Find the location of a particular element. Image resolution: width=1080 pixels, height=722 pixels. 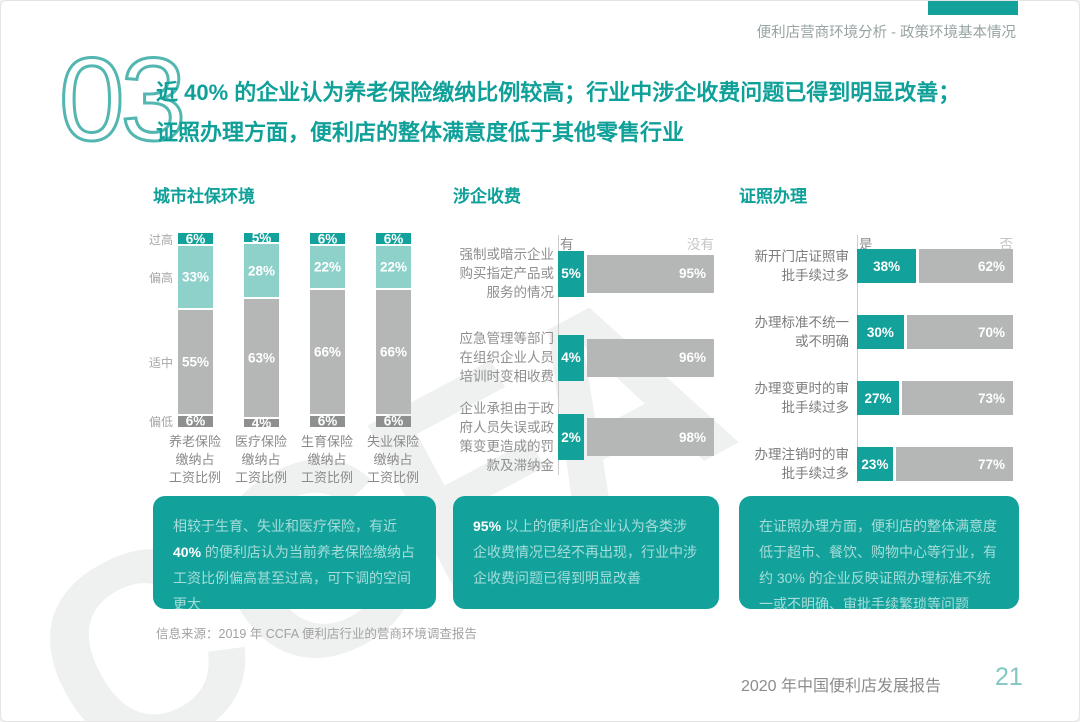

y-label-偏高: 偏高 is located at coordinates (160, 278).